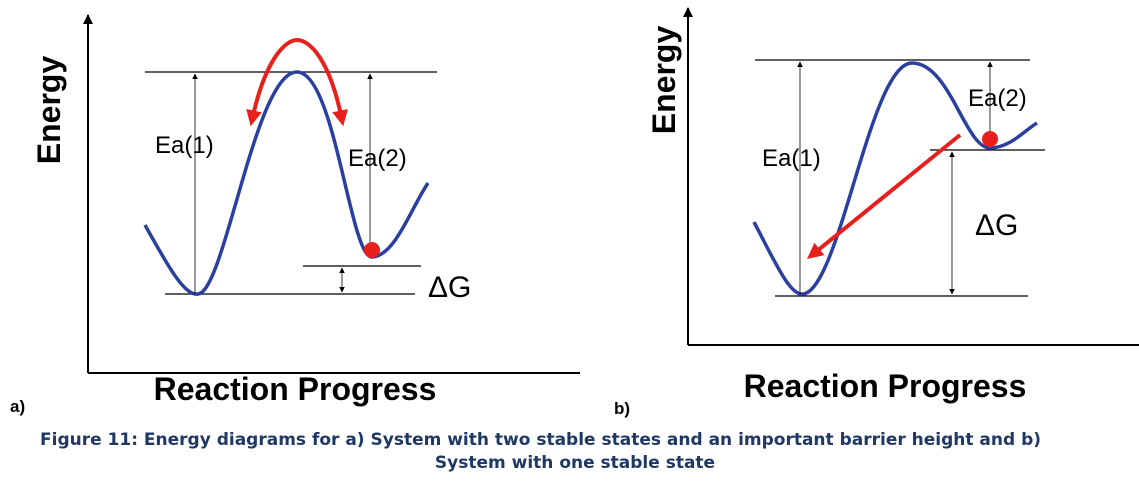  Describe the element at coordinates (884, 196) in the screenshot. I see `relaxation-arrow` at that location.